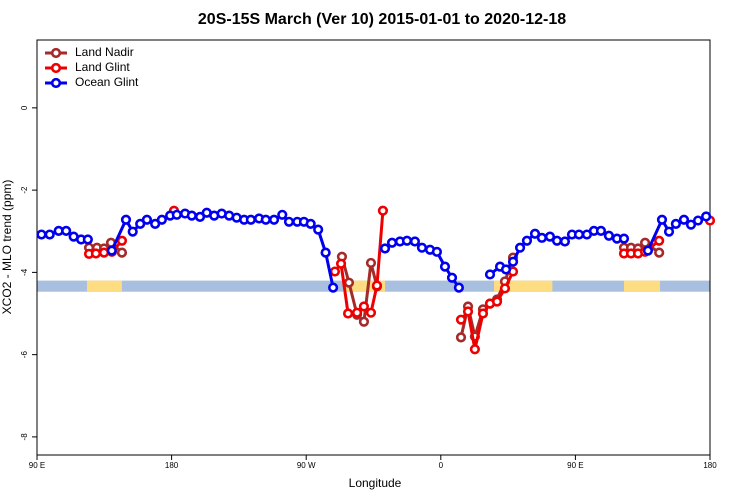 The image size is (750, 500). What do you see at coordinates (24, 272) in the screenshot?
I see `y-tick-label: -4` at bounding box center [24, 272].